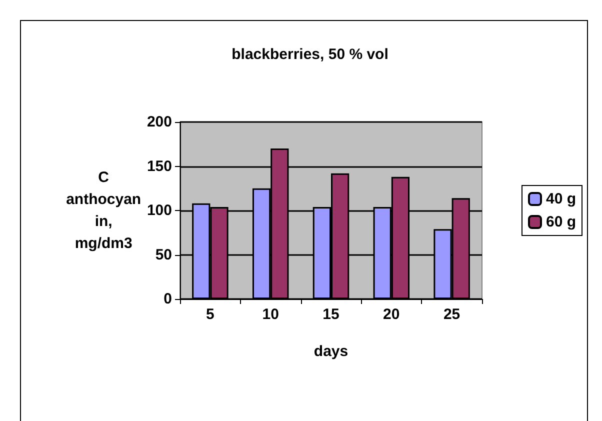  What do you see at coordinates (104, 210) in the screenshot?
I see `y-axis-title: C anthocyan in, mg/dm3` at bounding box center [104, 210].